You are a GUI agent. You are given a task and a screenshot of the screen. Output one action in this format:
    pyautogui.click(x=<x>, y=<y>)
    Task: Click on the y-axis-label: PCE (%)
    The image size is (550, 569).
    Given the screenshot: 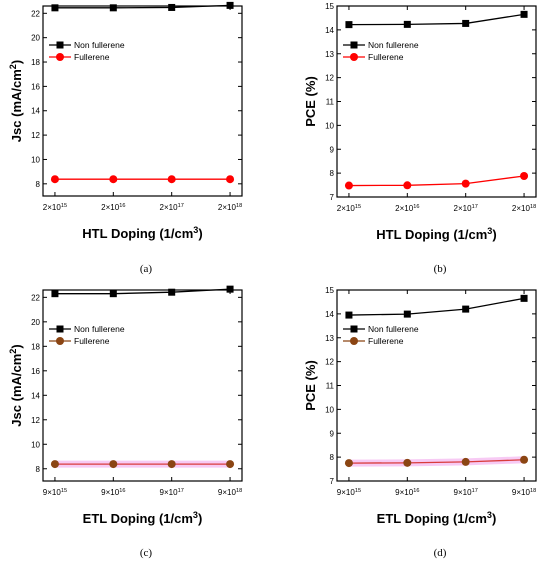 What is the action you would take?
    pyautogui.click(x=310, y=101)
    